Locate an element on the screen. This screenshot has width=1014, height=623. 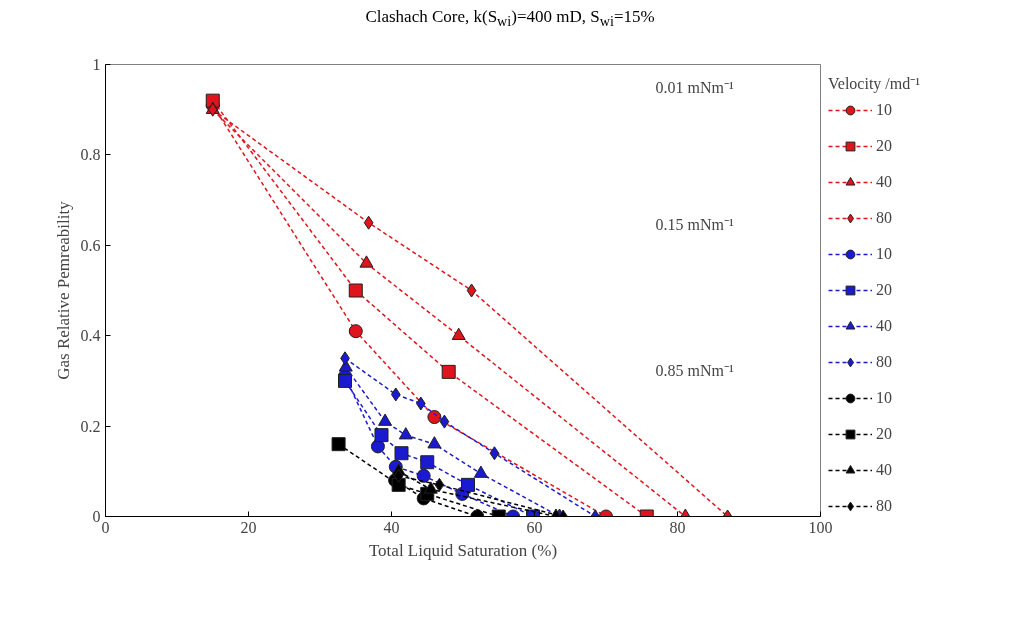
y-tick-label: 0.6 is located at coordinates (90, 245).